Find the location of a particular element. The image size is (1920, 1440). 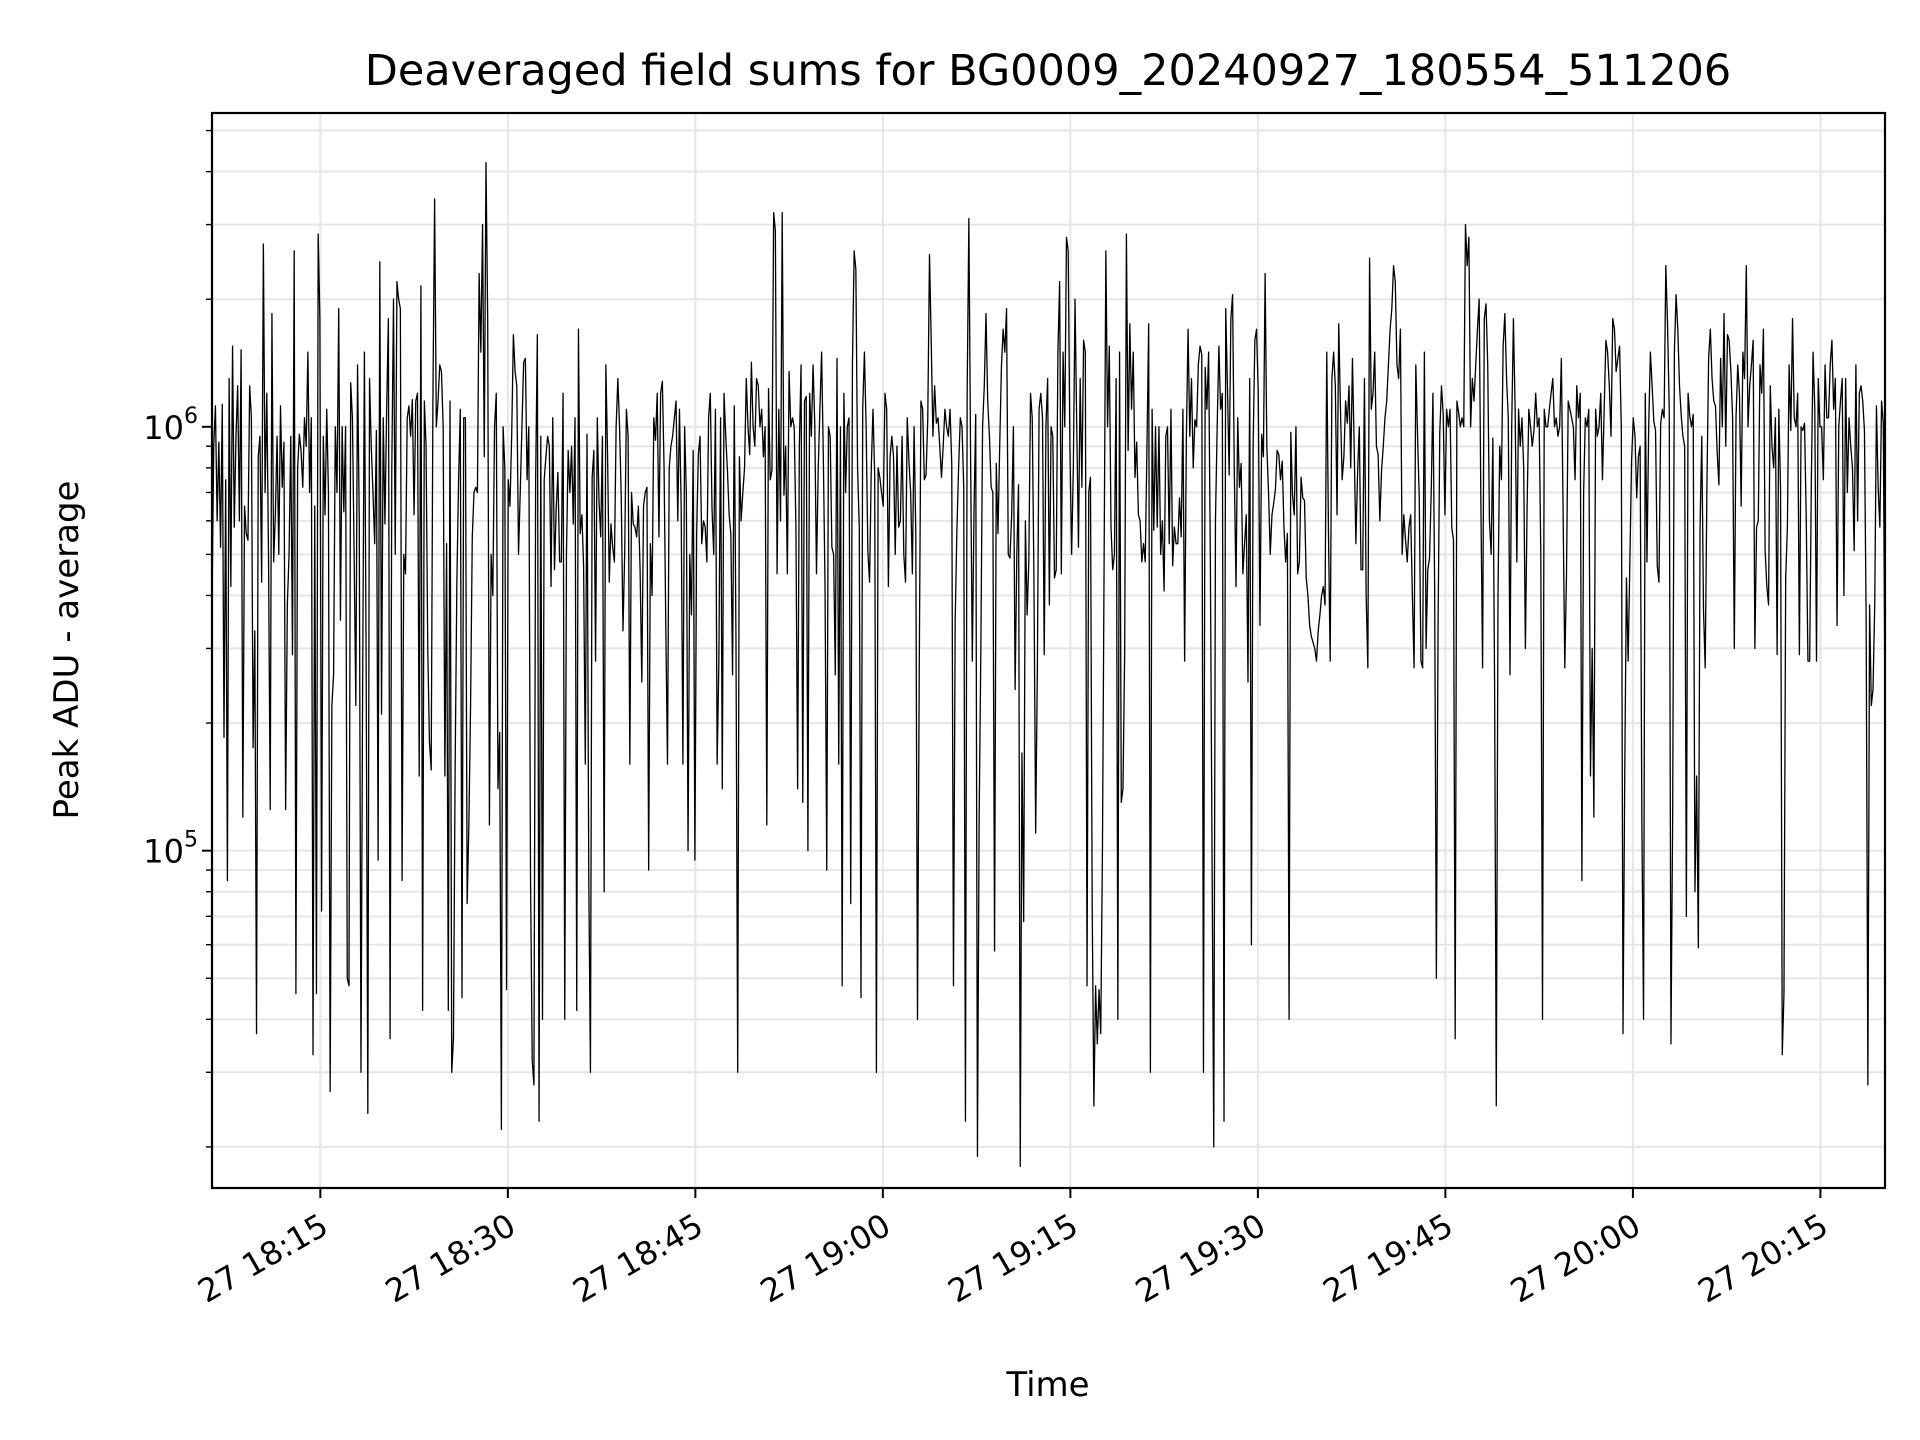

y-axis-label: Peak ADU - average is located at coordinates (67, 650).